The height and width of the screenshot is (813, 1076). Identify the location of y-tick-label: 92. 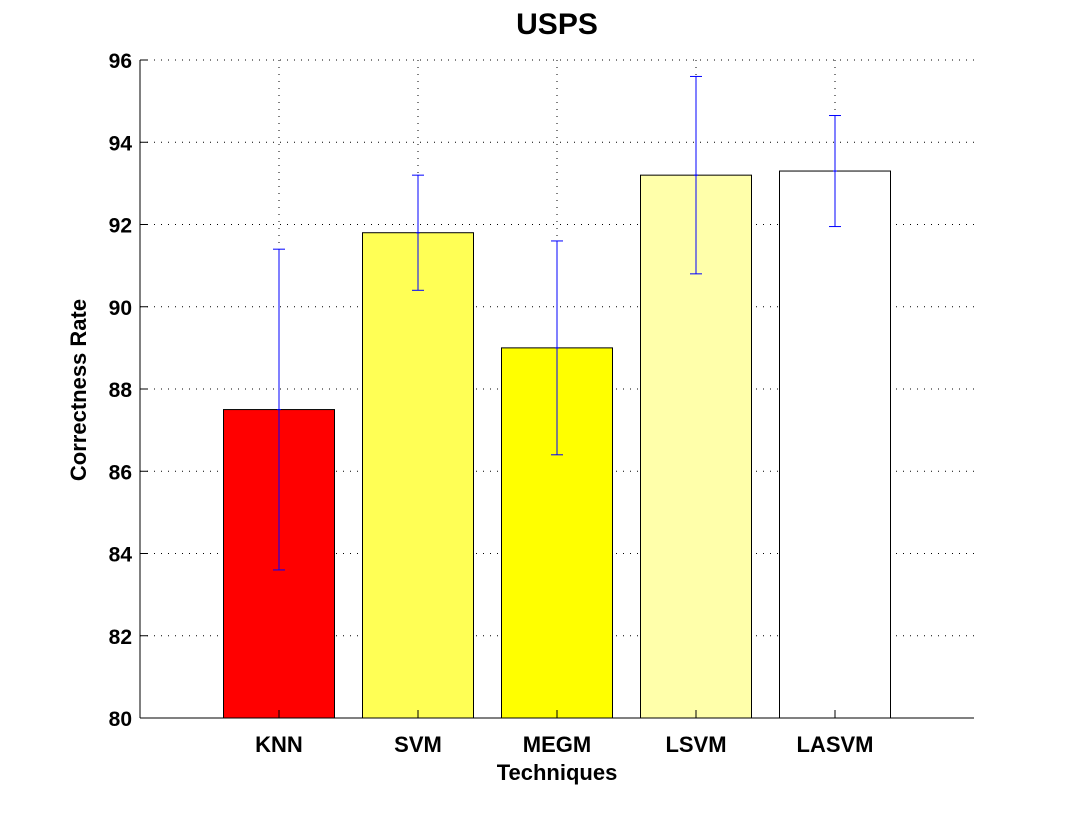
(120, 226).